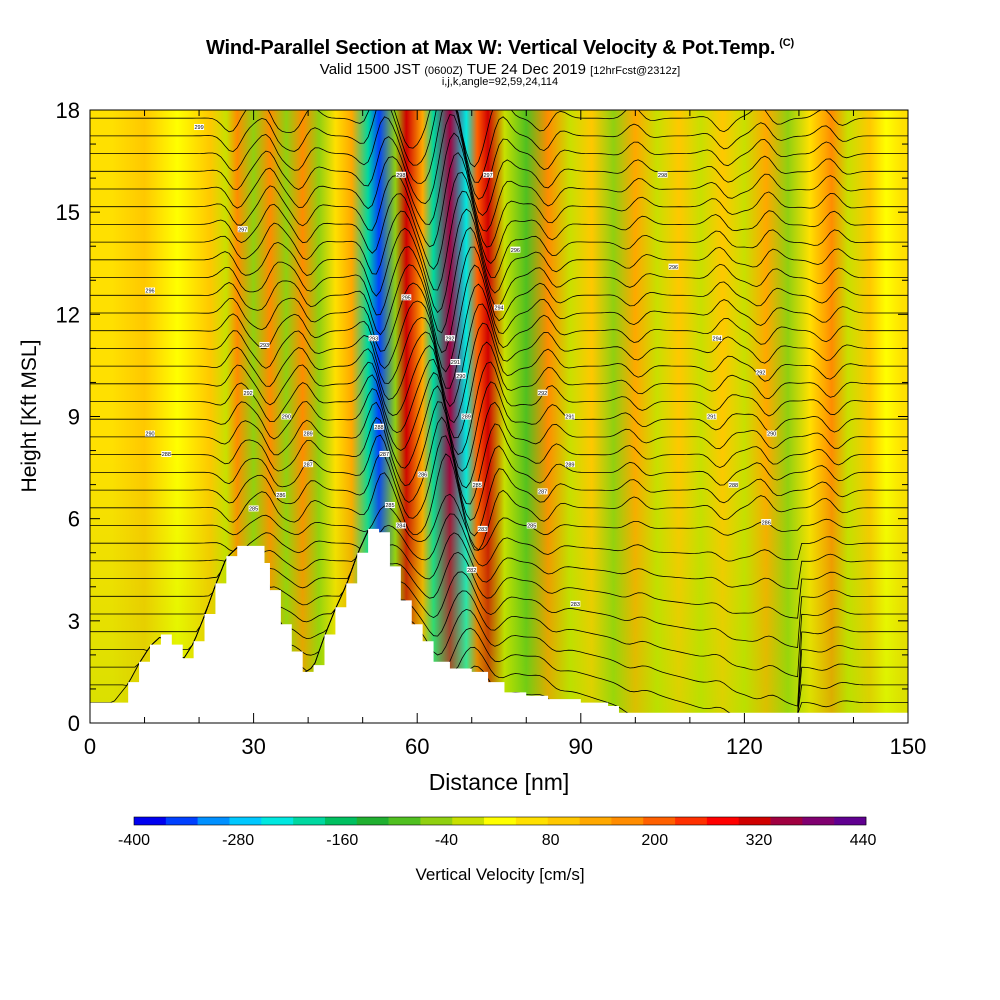 Image resolution: width=1000 pixels, height=1000 pixels. I want to click on isentrope-label: 299, so click(198, 128).